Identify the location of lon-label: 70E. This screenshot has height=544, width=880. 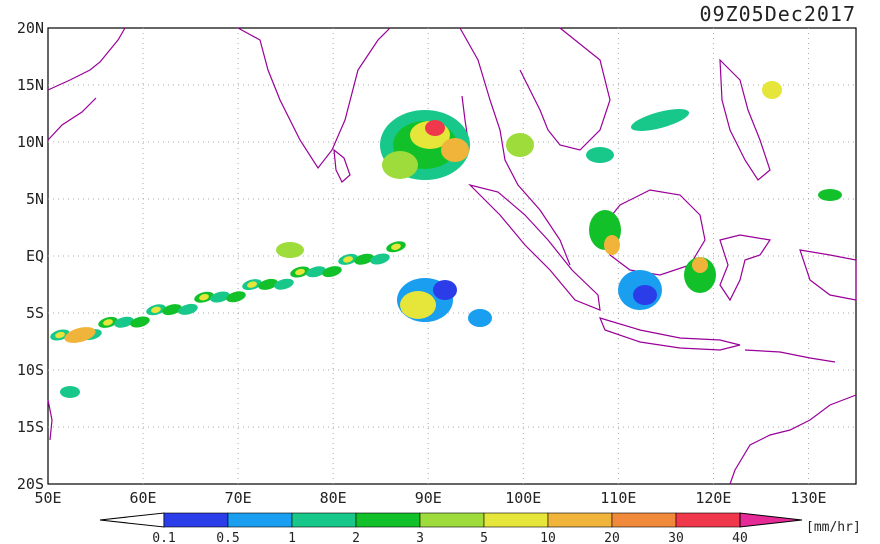
(238, 498).